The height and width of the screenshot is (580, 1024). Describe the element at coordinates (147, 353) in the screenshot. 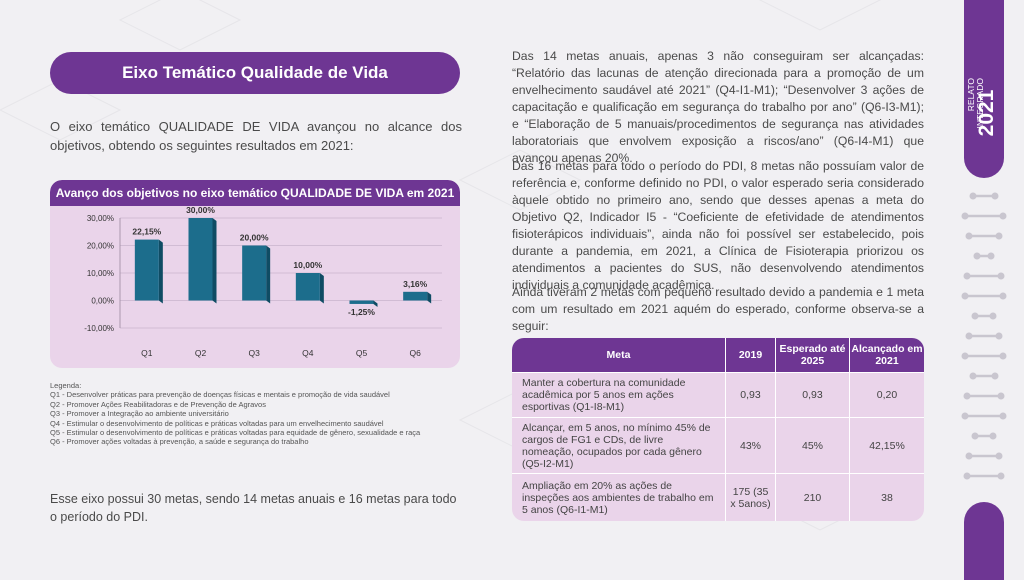

I see `x-tick-label: Q1` at that location.